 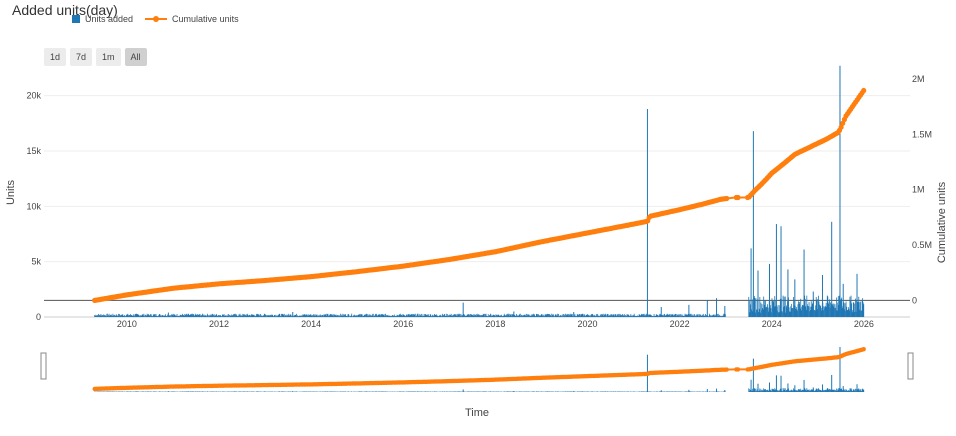 What do you see at coordinates (311, 324) in the screenshot?
I see `x-tick-label: 2014` at bounding box center [311, 324].